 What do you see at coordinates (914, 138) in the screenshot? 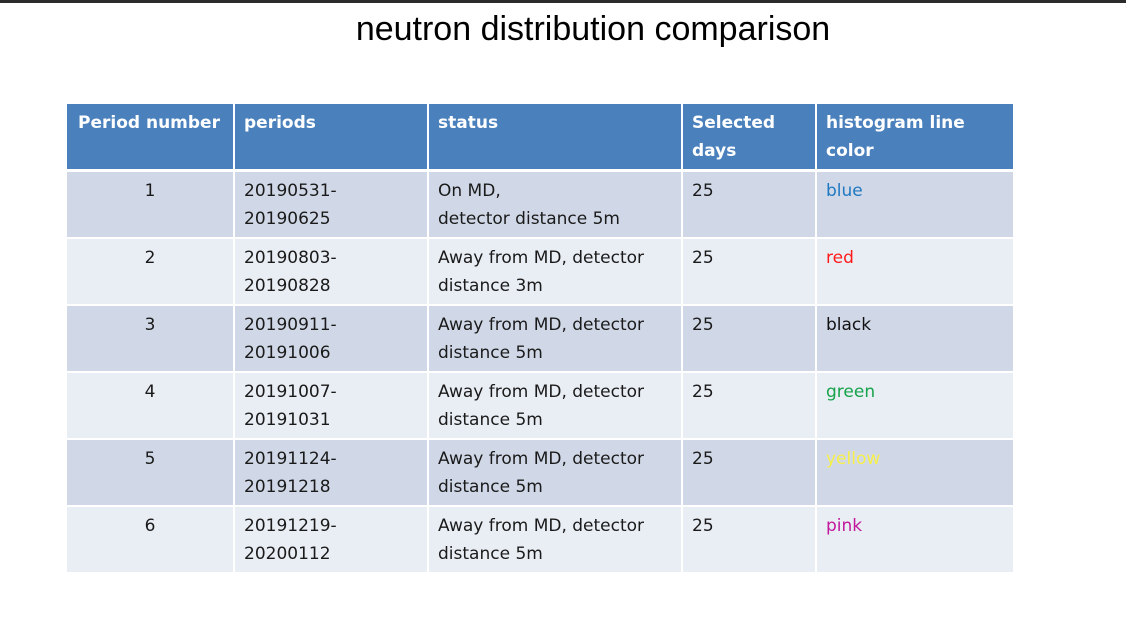
I see `header-histogram-line-color: histogram line color` at bounding box center [914, 138].